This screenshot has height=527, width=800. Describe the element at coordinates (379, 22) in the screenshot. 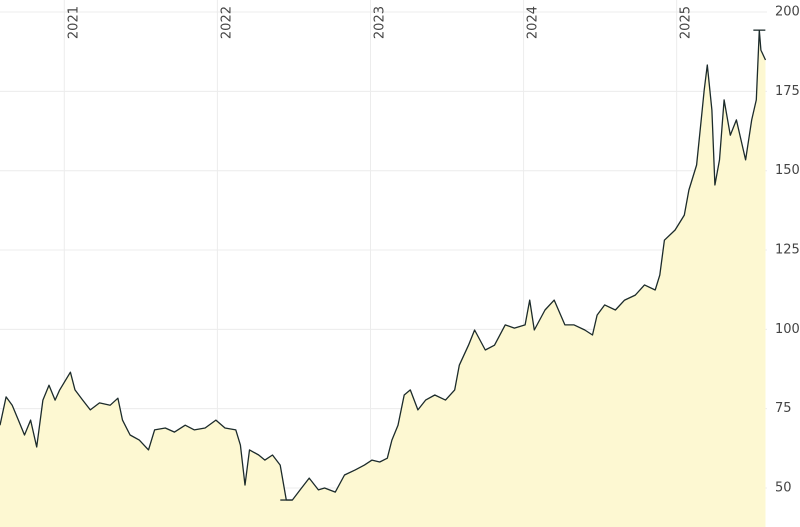

I see `x-tick-label: 2023` at that location.